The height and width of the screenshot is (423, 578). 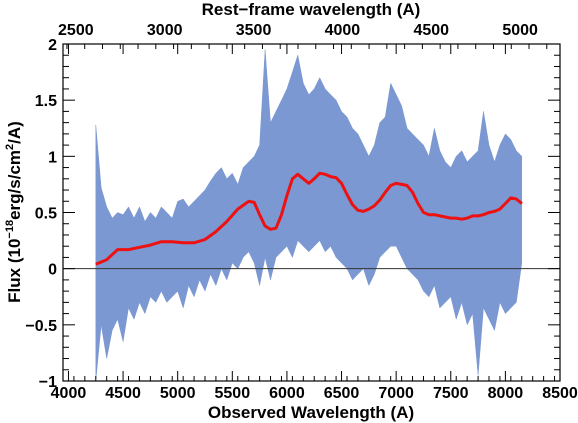 I want to click on y-axis-title-exponent: −18, so click(x=10, y=229).